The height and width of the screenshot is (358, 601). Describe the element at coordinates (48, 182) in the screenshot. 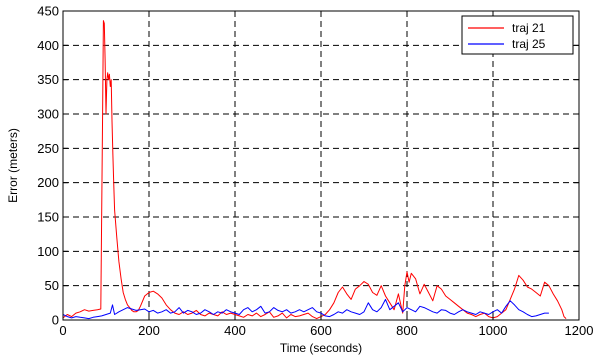

I see `y-tick-label: 200` at that location.